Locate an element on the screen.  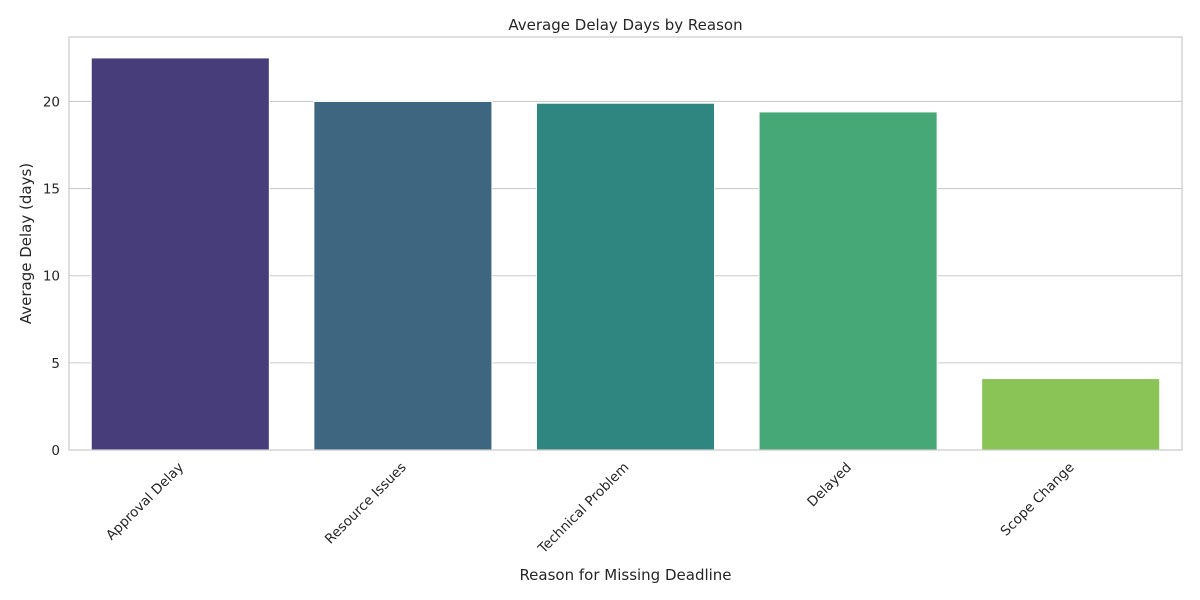
y-tick-label: 10 is located at coordinates (51, 277).